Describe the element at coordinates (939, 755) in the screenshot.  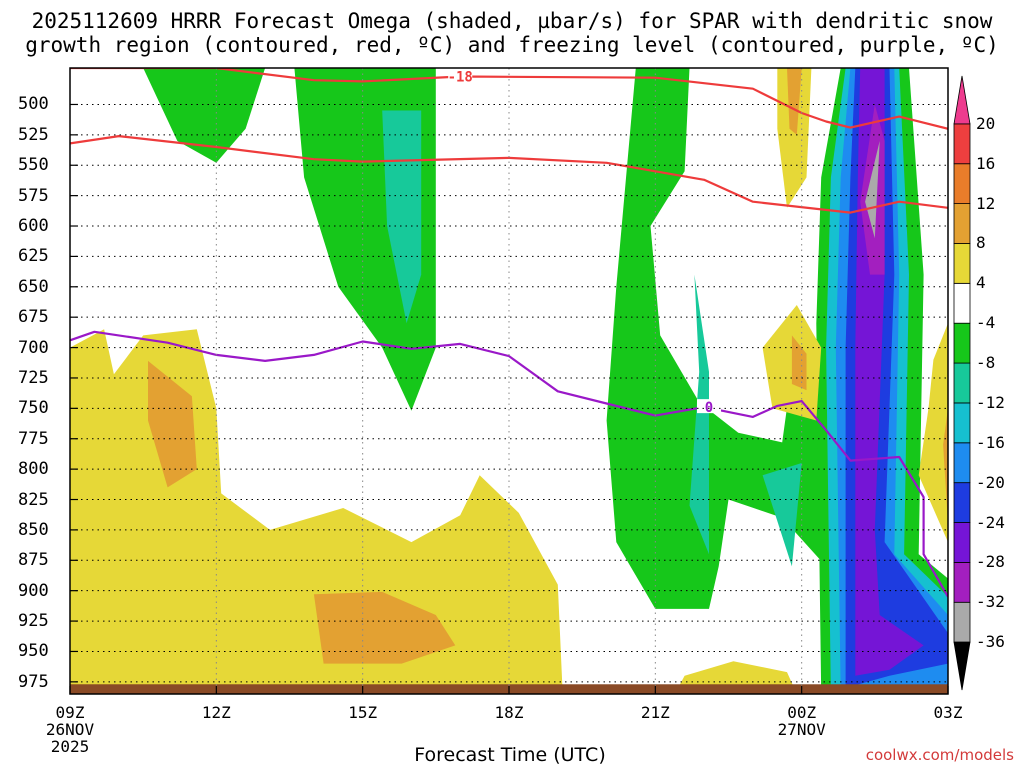
I see `source-credit: coolwx.com/models` at that location.